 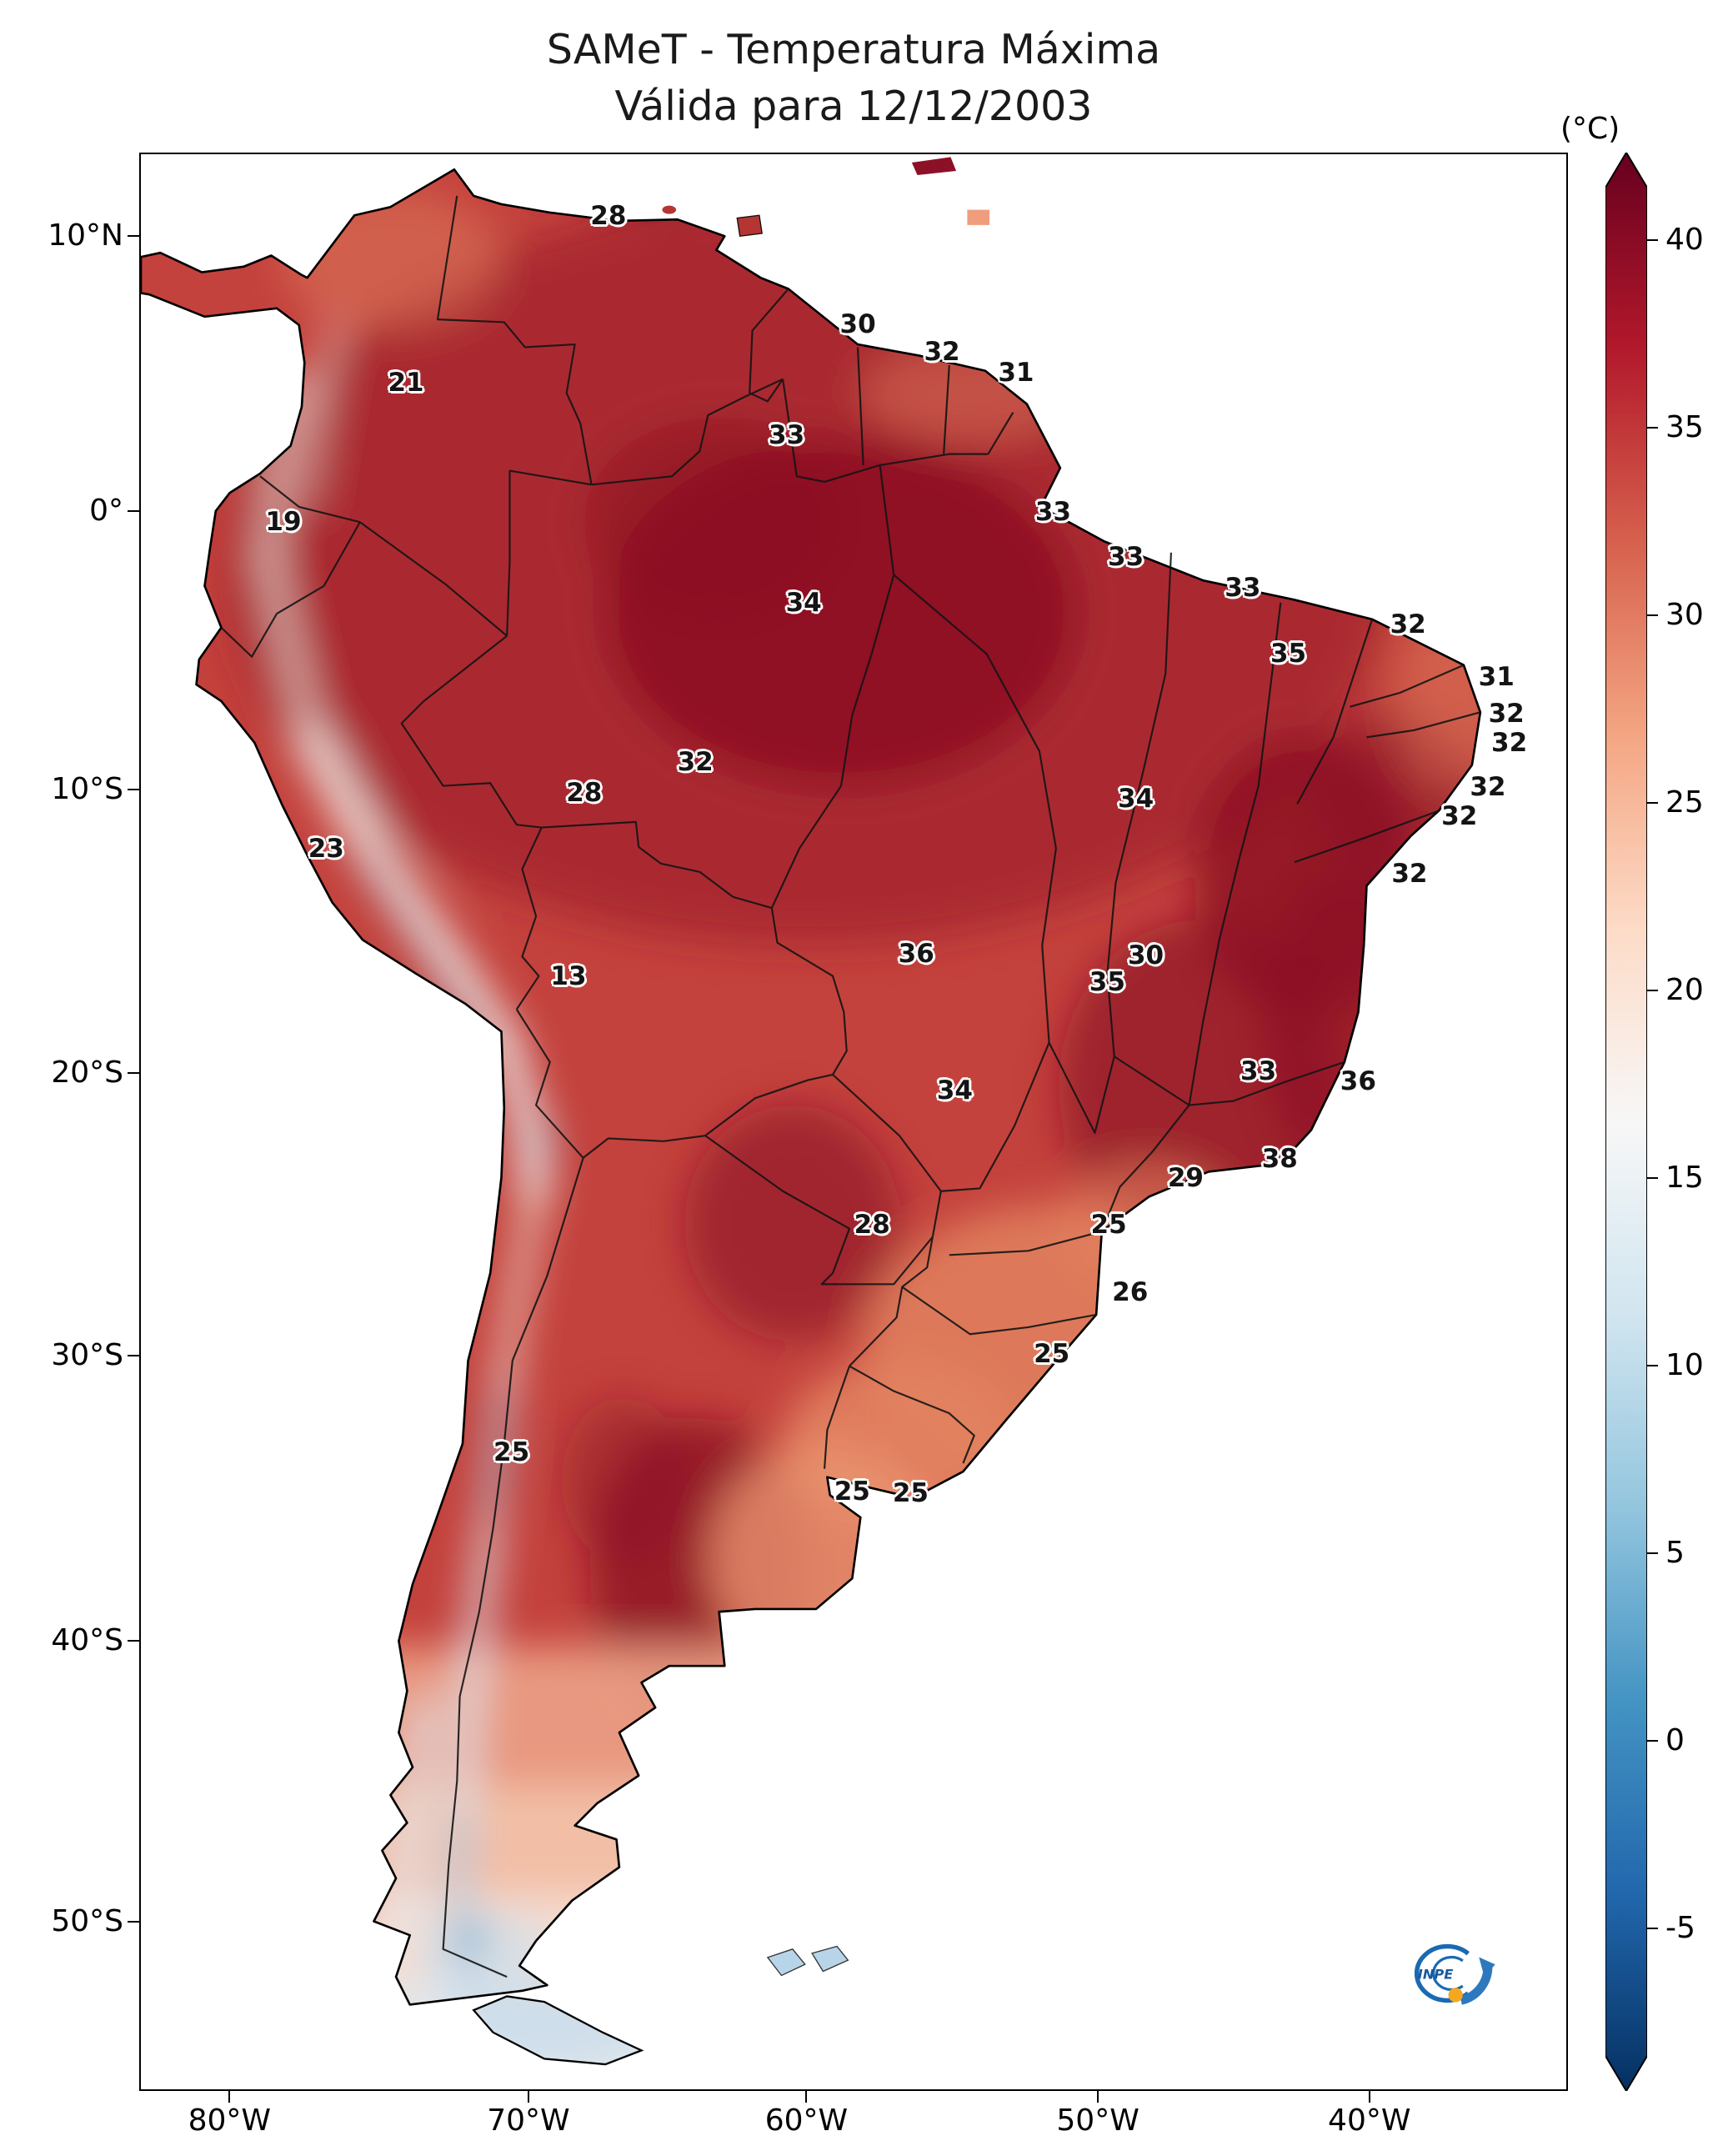 I want to click on temp-label: 29, so click(x=1185, y=1177).